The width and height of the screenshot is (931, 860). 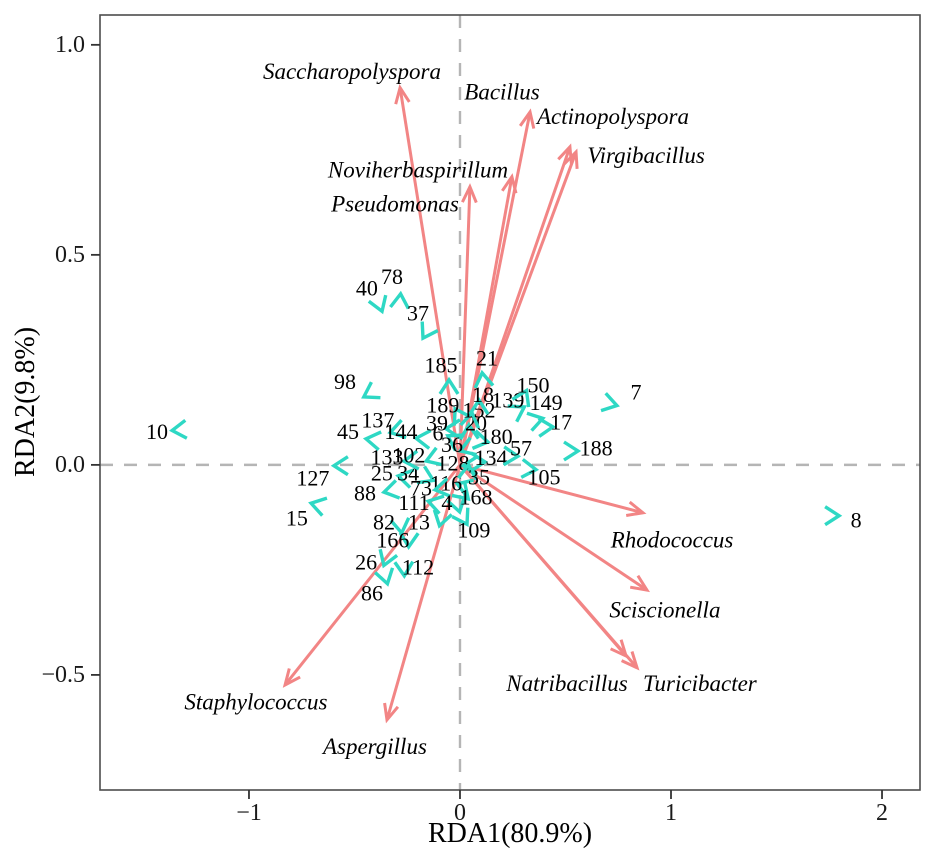 What do you see at coordinates (374, 746) in the screenshot?
I see `species-label-aspergillus: Aspergillus` at bounding box center [374, 746].